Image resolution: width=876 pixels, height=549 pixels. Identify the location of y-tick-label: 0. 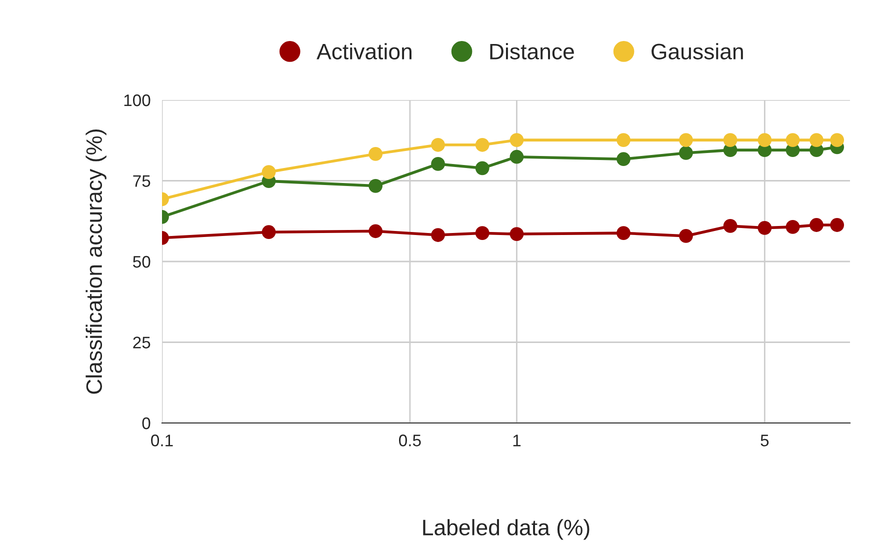
(146, 423).